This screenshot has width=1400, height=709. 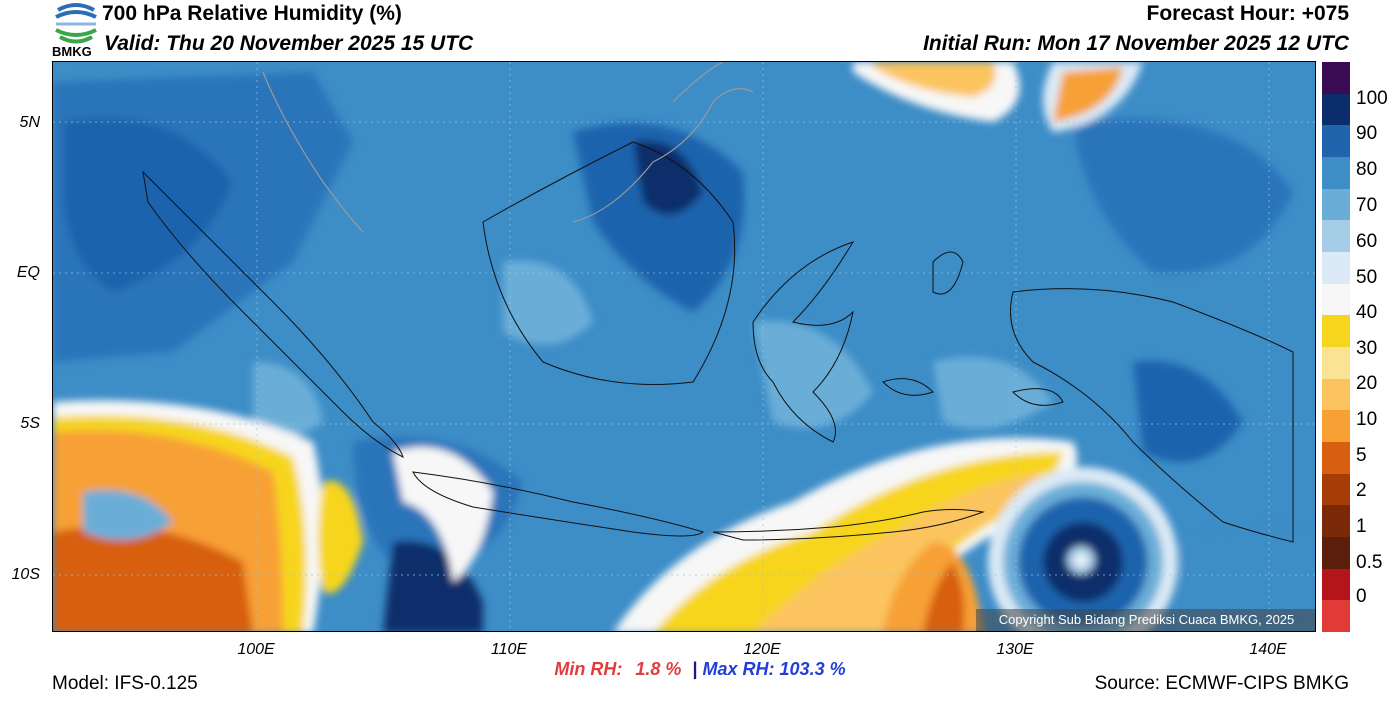 What do you see at coordinates (1361, 596) in the screenshot?
I see `colorbar-label: 0` at bounding box center [1361, 596].